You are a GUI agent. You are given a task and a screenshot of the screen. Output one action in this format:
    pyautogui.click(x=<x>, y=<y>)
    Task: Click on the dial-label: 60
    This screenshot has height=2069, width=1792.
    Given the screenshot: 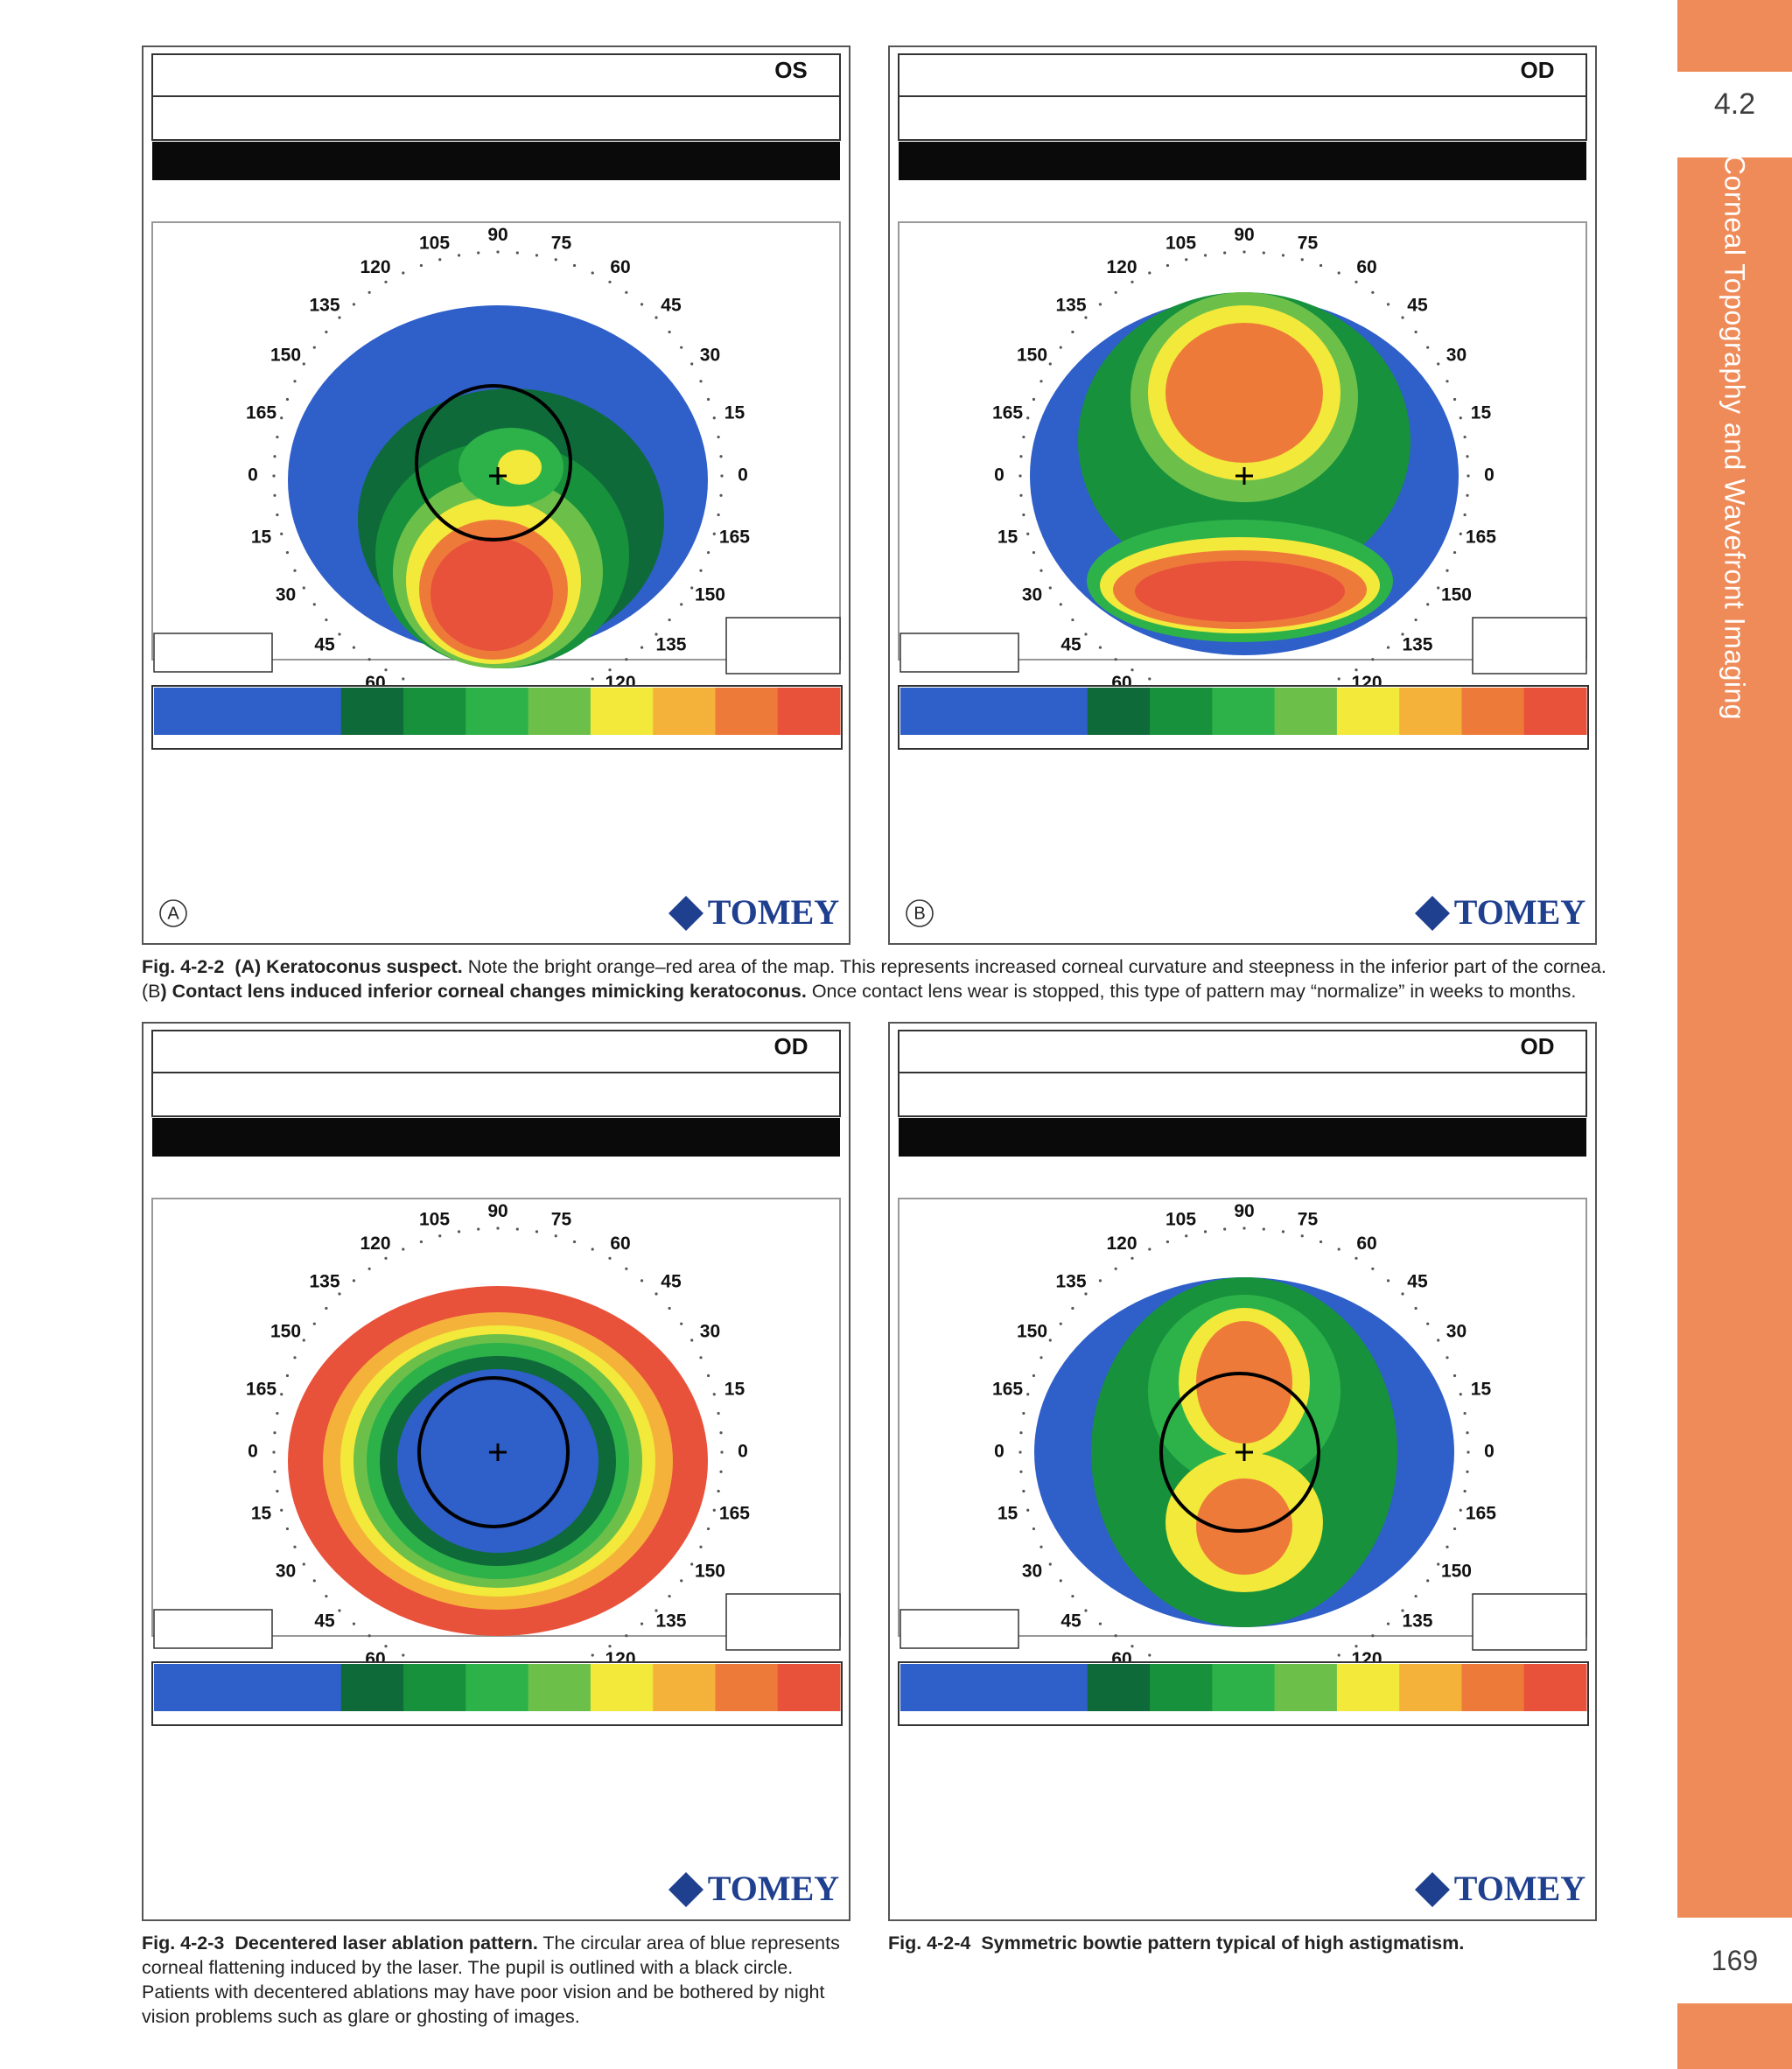 What is the action you would take?
    pyautogui.click(x=620, y=267)
    